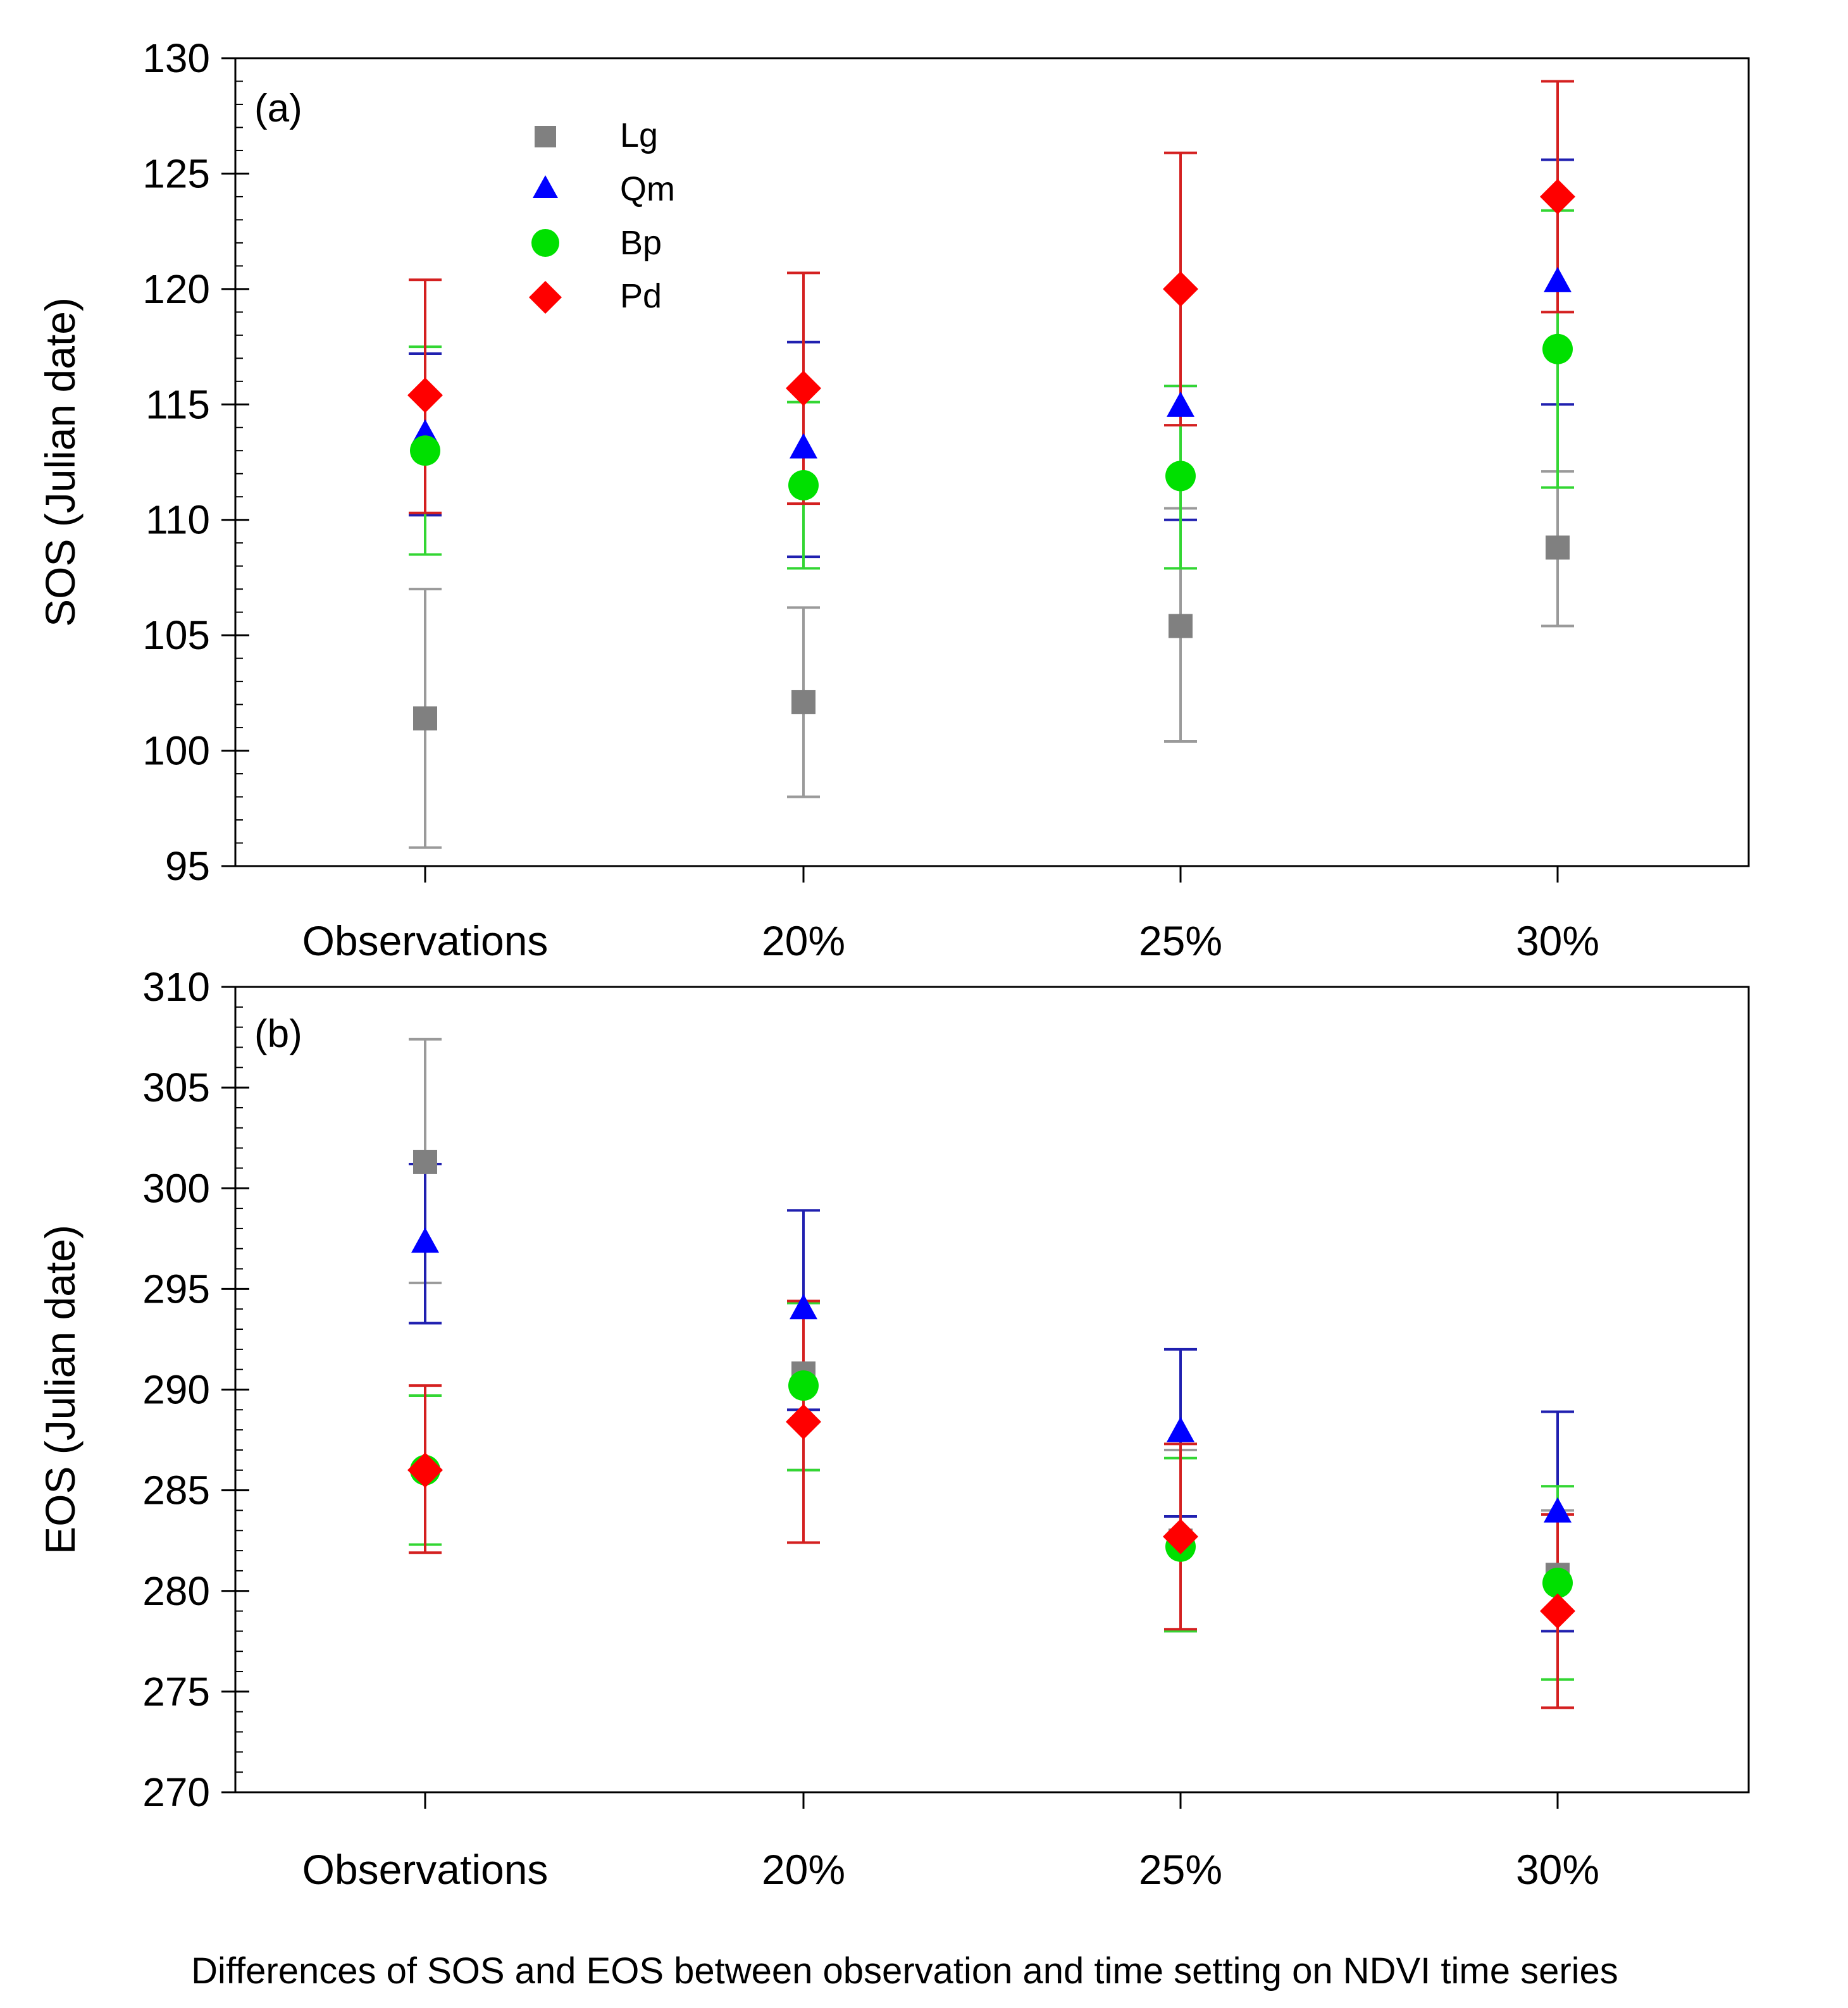  What do you see at coordinates (604, 189) in the screenshot?
I see `legend-entry-qm: Qm` at bounding box center [604, 189].